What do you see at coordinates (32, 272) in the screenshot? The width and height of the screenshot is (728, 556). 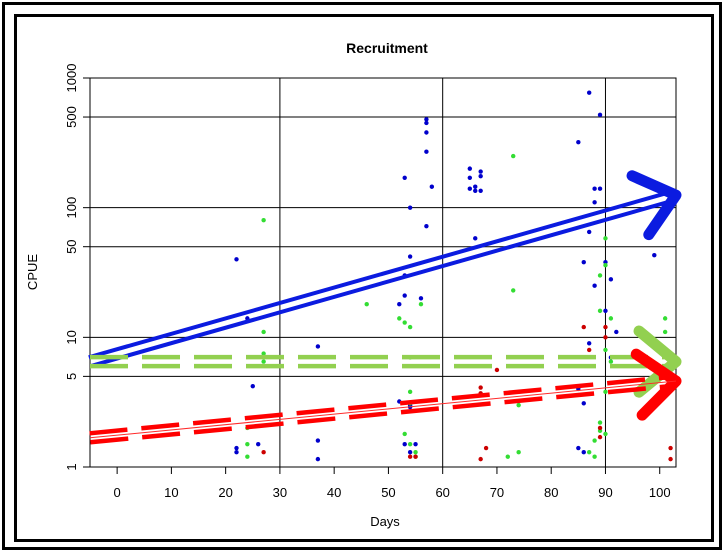 I see `y-axis-title: CPUE` at bounding box center [32, 272].